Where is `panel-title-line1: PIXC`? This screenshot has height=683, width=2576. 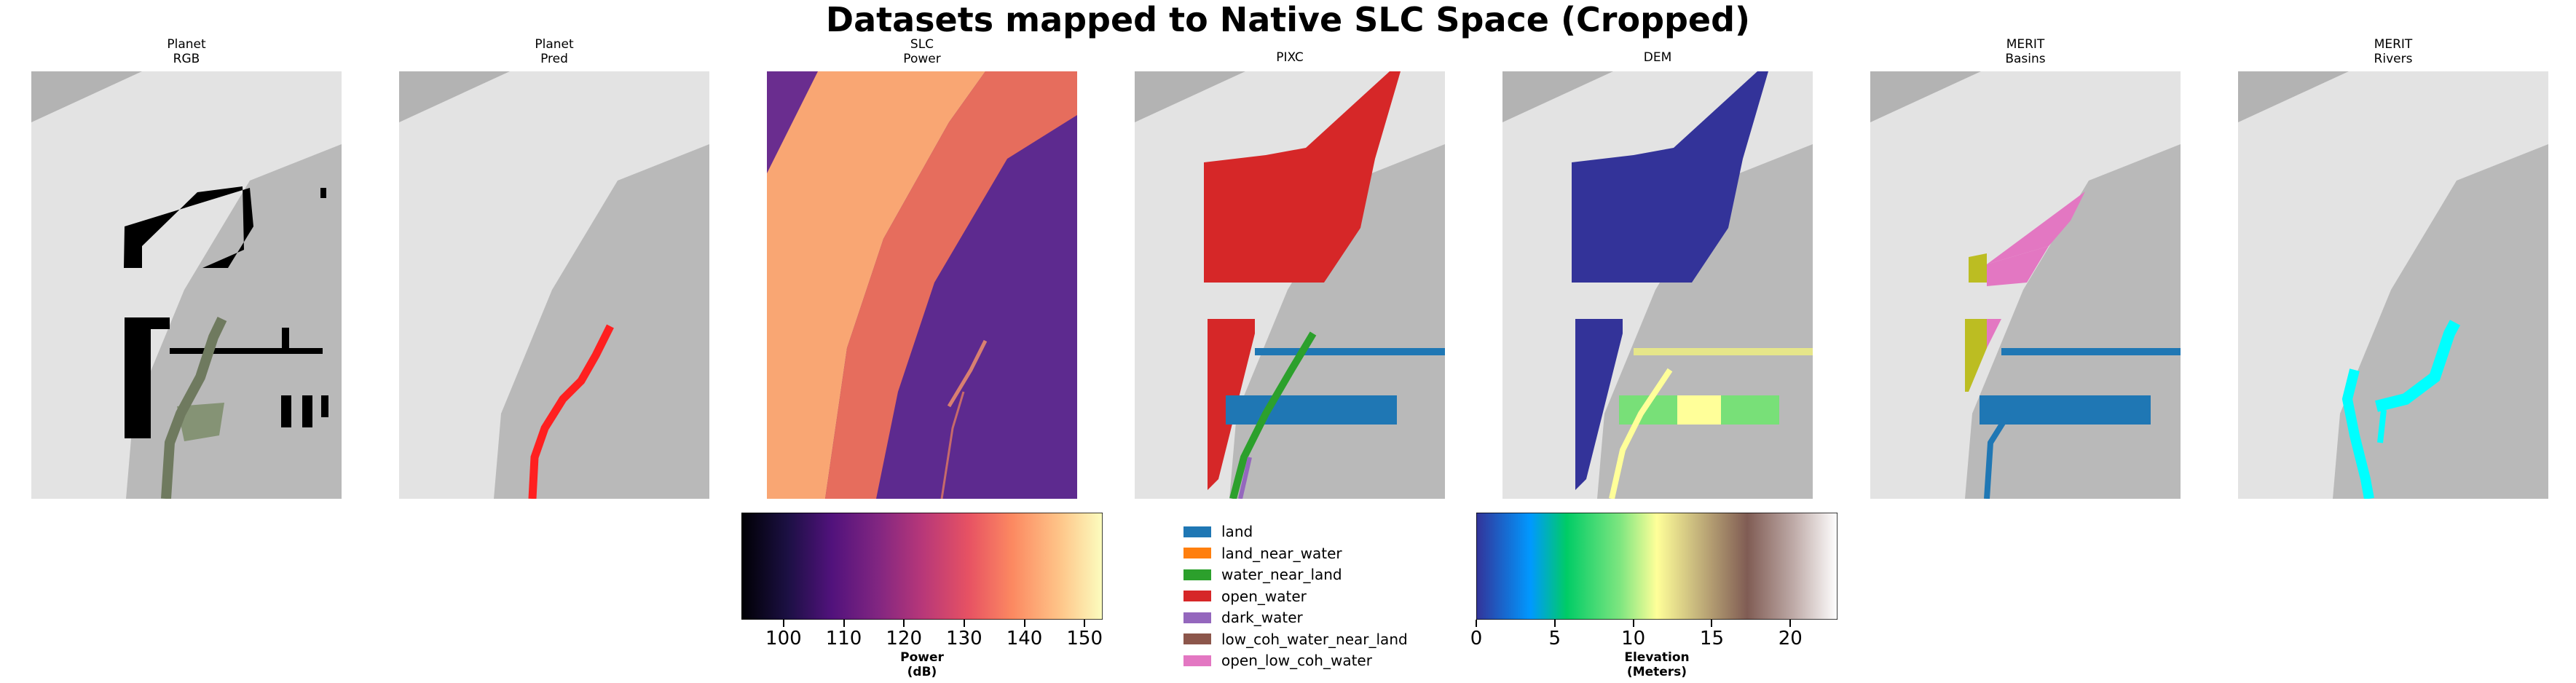
panel-title-line1: PIXC is located at coordinates (1290, 57).